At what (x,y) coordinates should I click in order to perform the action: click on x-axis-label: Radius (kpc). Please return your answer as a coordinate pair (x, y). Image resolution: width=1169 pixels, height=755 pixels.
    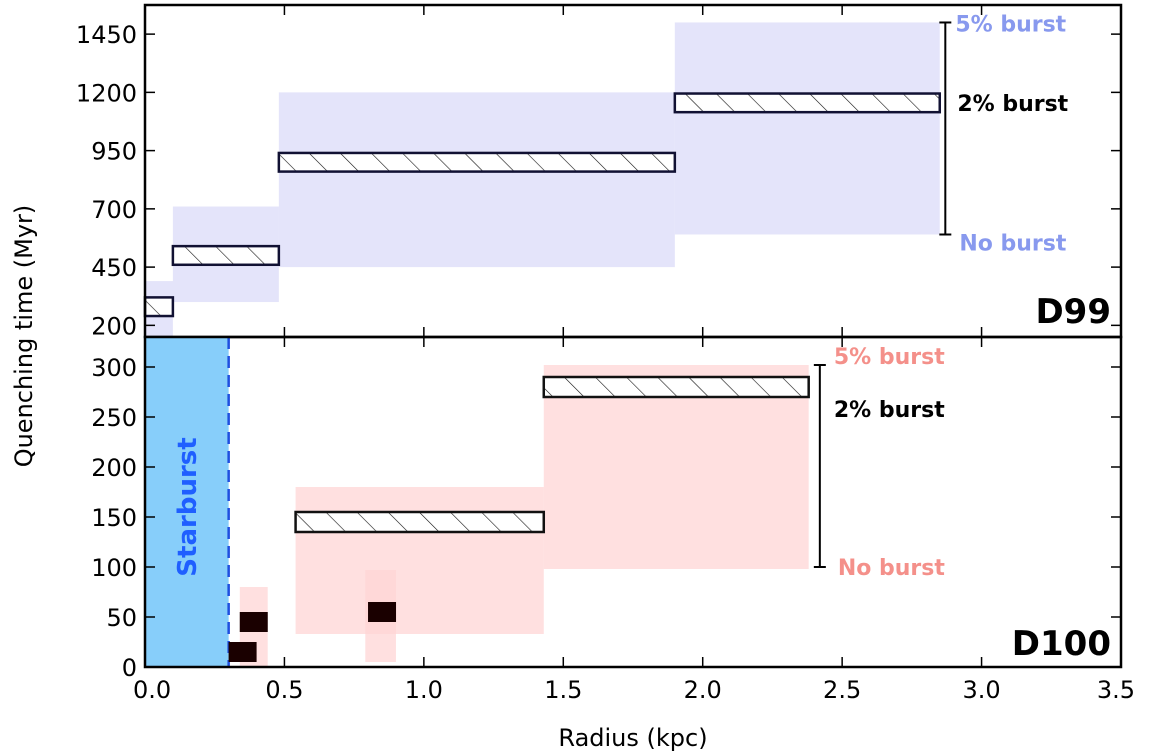
    Looking at the image, I should click on (632, 738).